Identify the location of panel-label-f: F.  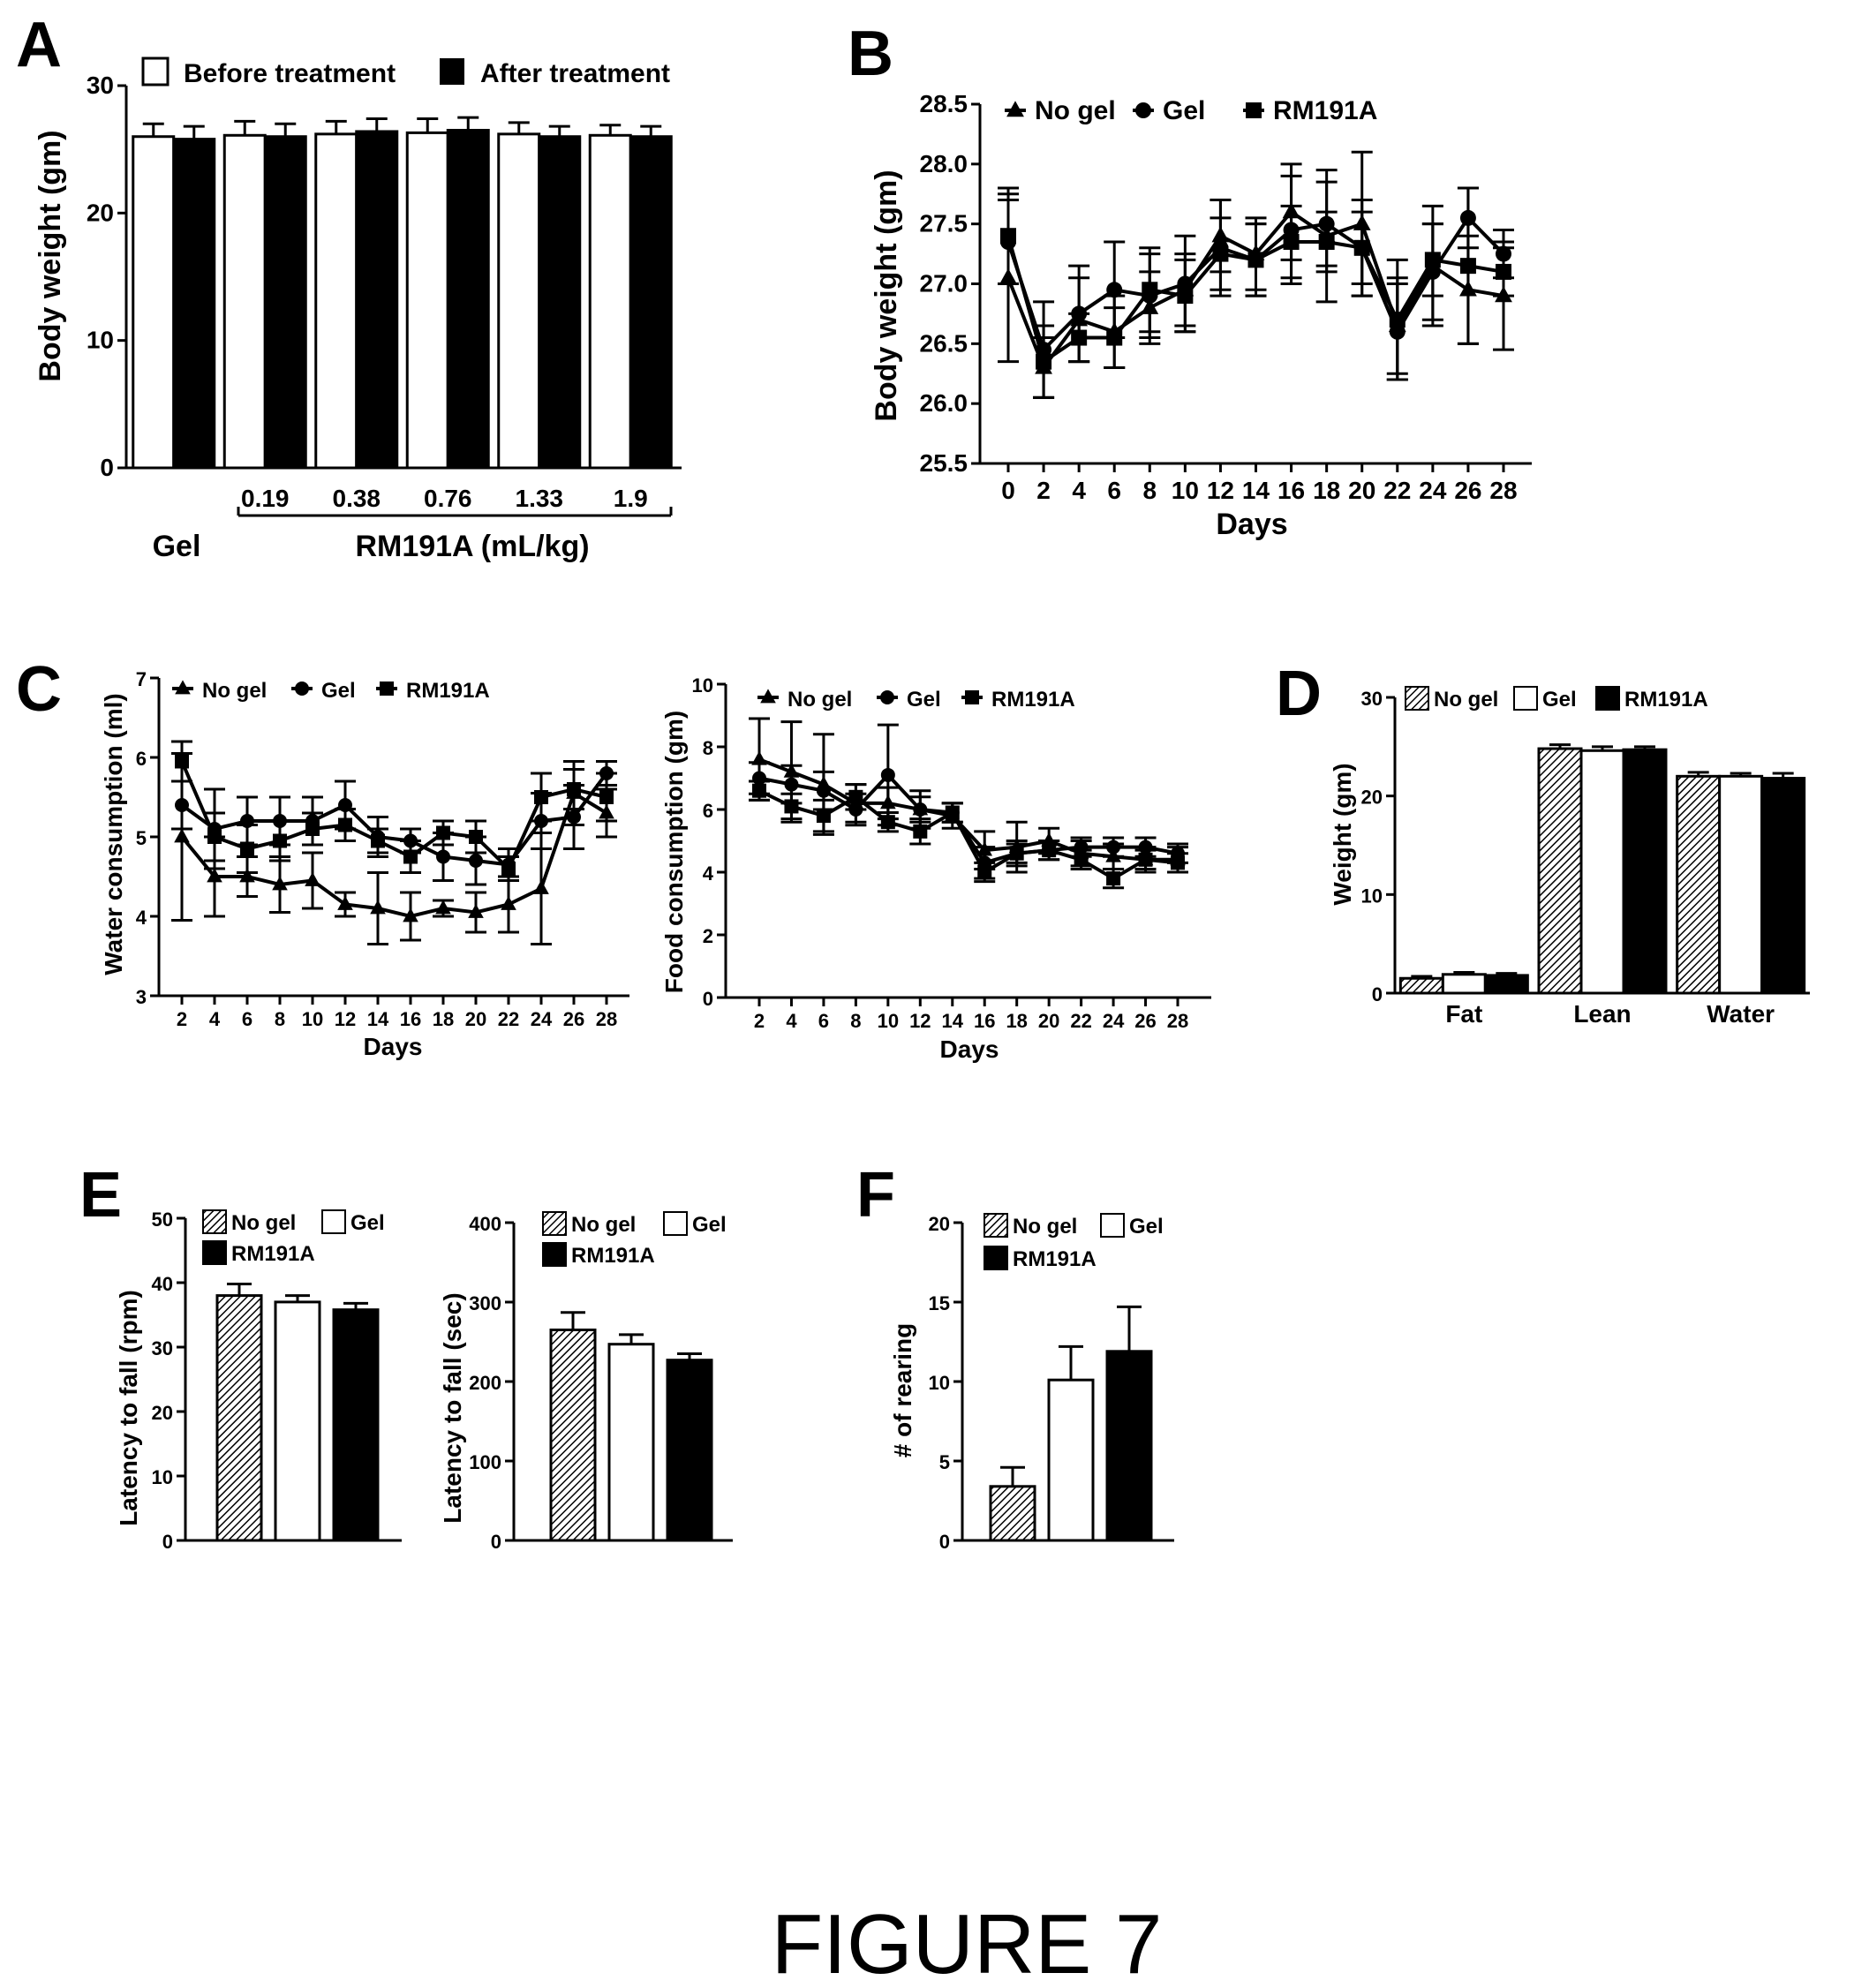
(876, 1195).